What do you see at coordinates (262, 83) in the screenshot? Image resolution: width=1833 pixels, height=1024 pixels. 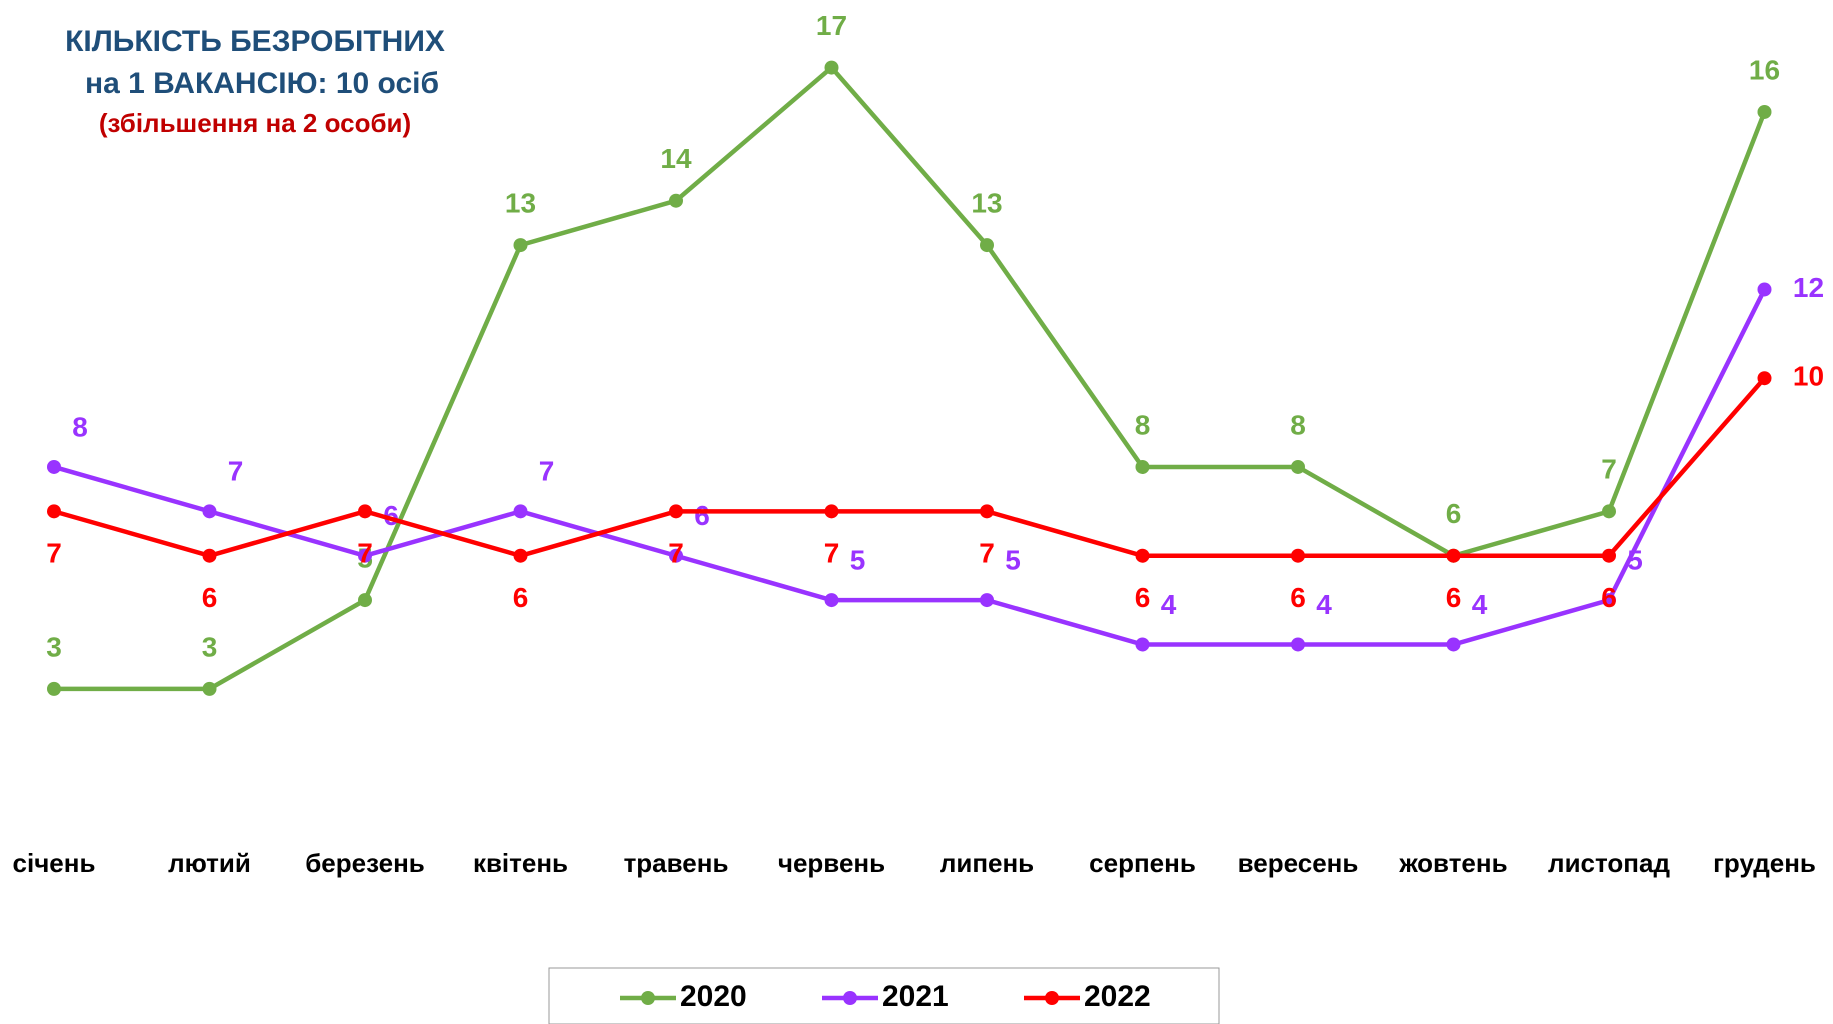 I see `chart-title: на 1 ВАКАНСІЮ: 10 осіб` at bounding box center [262, 83].